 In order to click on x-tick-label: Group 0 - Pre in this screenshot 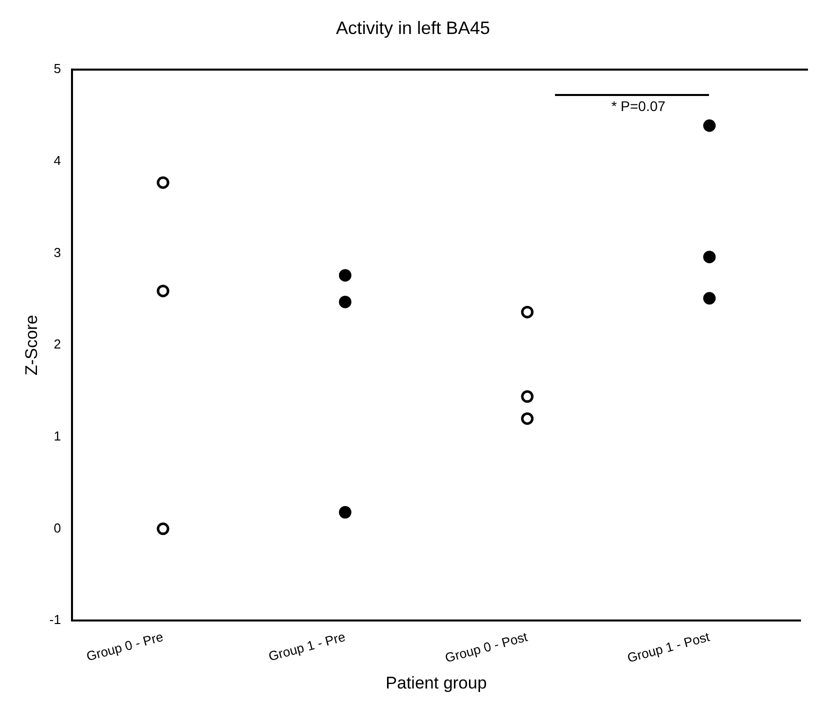, I will do `click(124, 646)`.